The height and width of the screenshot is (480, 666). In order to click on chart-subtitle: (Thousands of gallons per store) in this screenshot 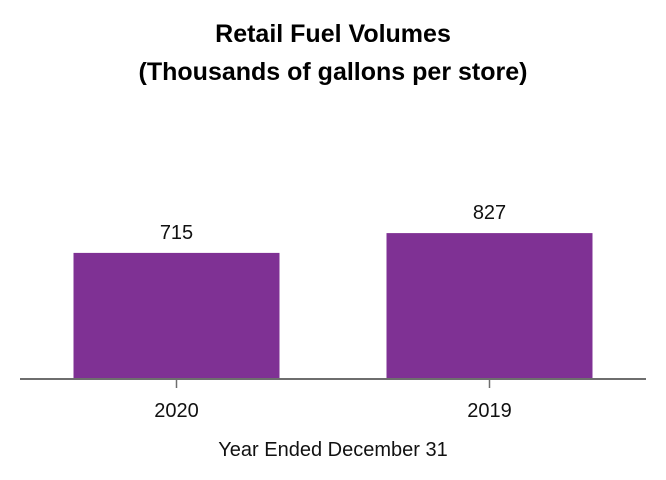, I will do `click(333, 72)`.